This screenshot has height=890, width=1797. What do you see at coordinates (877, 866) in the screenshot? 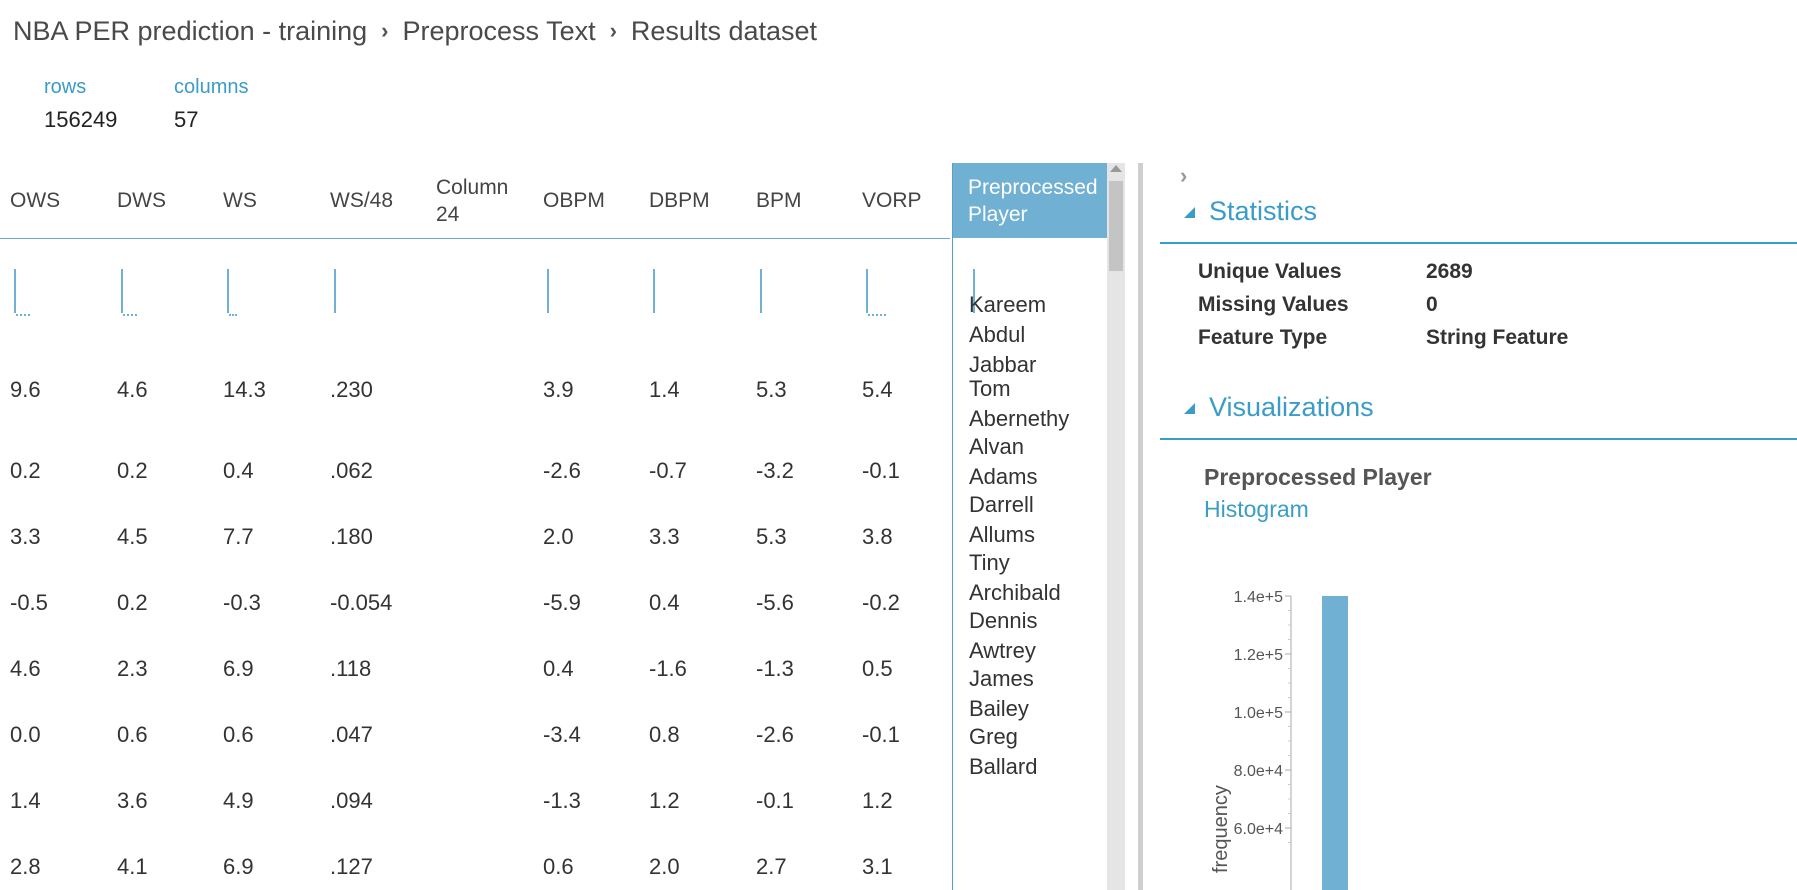
I see `table-cell: 3.1` at bounding box center [877, 866].